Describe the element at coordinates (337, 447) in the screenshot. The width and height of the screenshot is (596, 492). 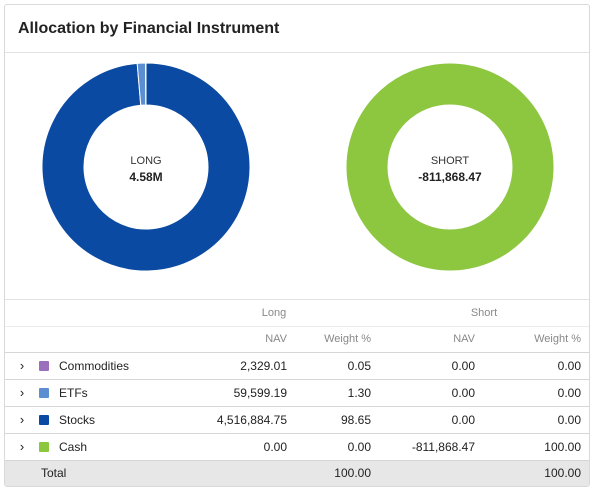
I see `long-weight-cell: 0.00` at that location.